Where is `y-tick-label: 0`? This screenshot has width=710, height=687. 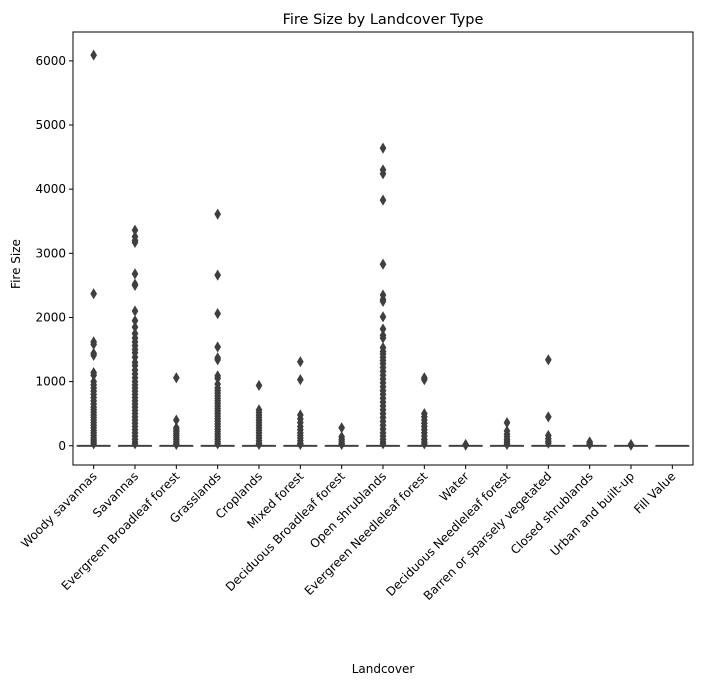
y-tick-label: 0 is located at coordinates (62, 446).